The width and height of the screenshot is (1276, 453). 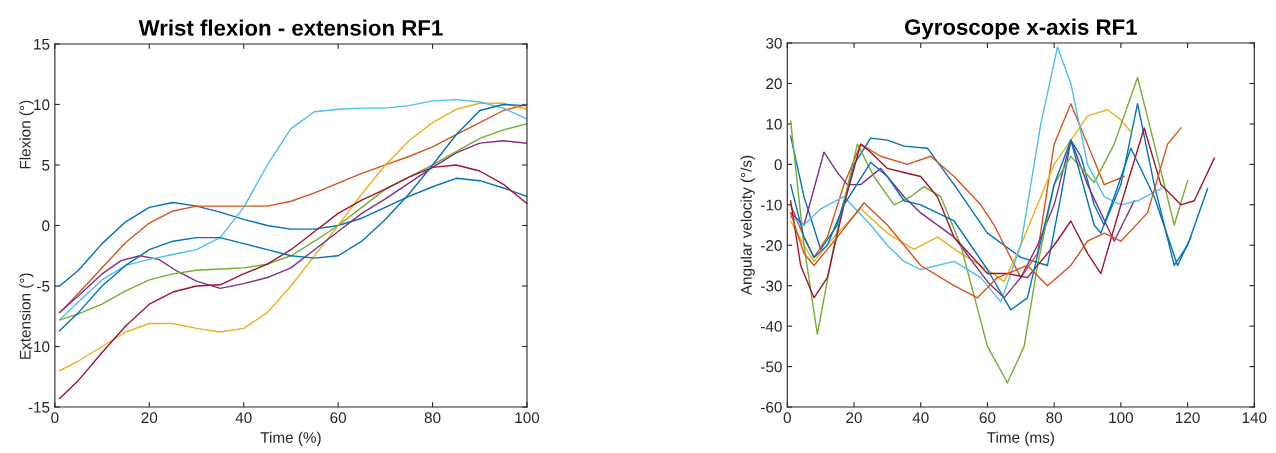 I want to click on y-tick-label: 30, so click(x=774, y=43).